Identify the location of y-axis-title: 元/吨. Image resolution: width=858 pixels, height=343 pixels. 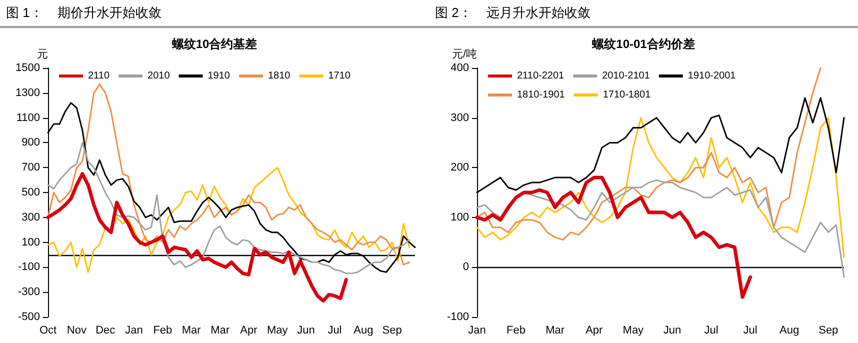
(464, 54).